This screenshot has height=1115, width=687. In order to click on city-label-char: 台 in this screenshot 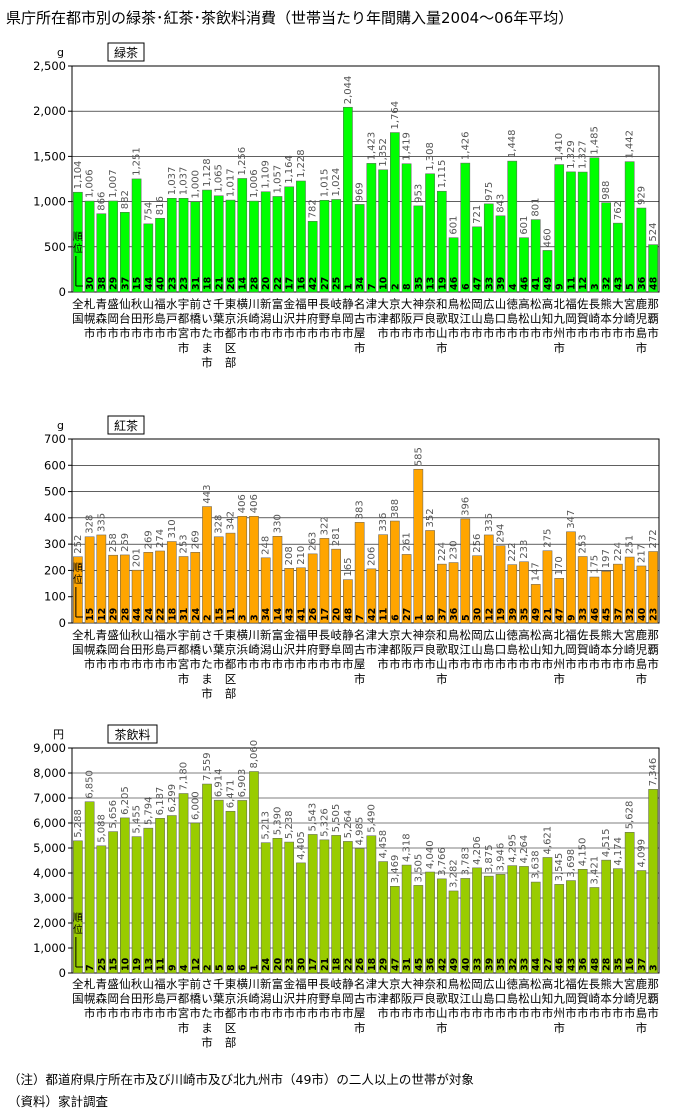, I will do `click(125, 650)`.